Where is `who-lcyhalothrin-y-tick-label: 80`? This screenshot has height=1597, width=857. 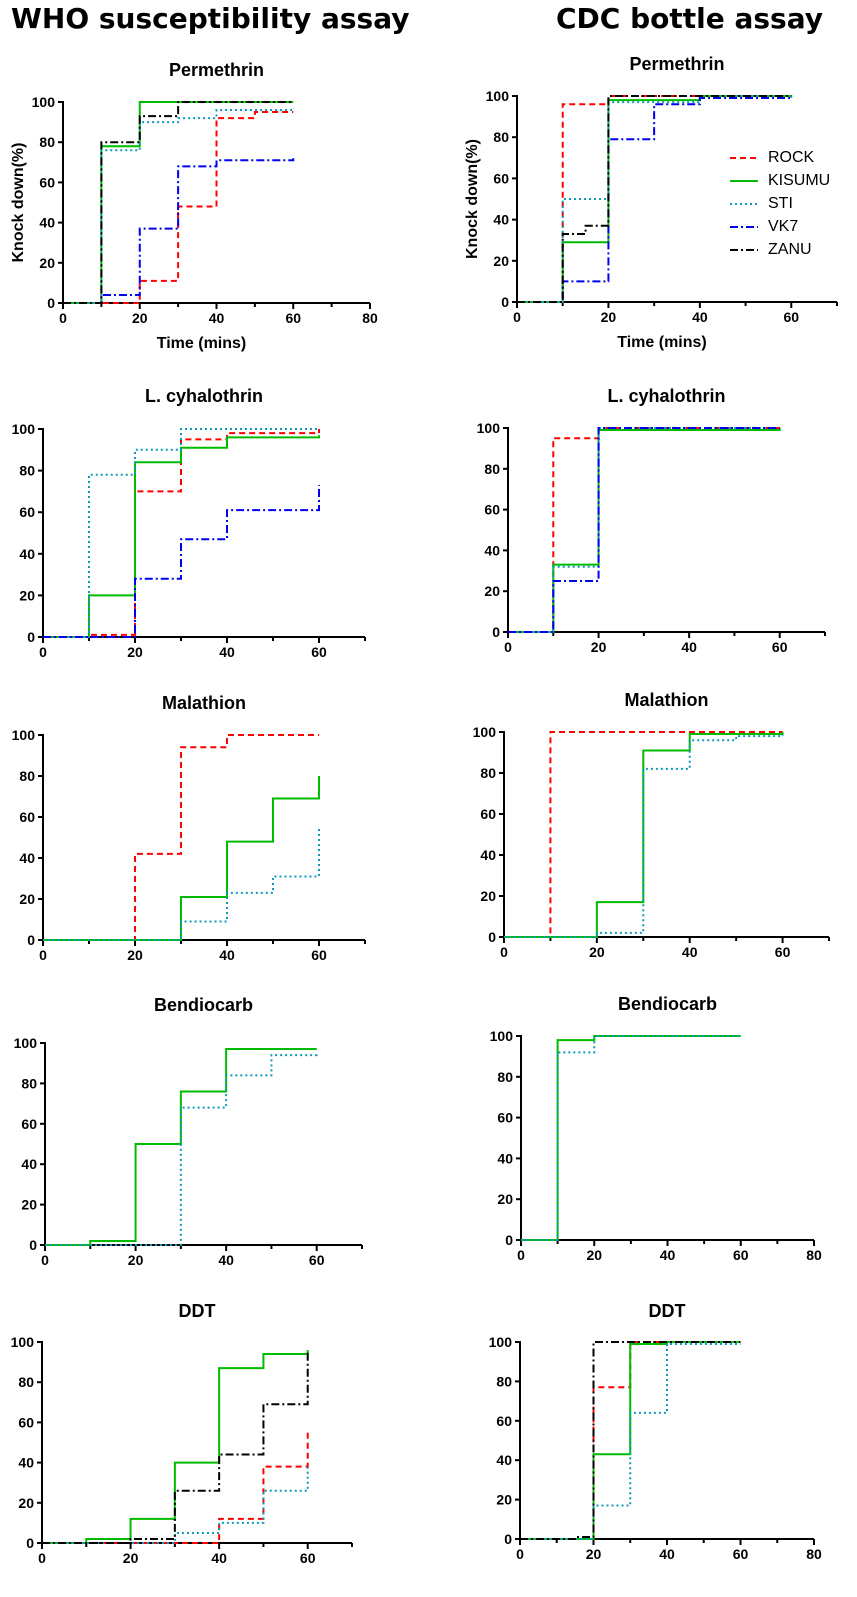 who-lcyhalothrin-y-tick-label: 80 is located at coordinates (27, 471).